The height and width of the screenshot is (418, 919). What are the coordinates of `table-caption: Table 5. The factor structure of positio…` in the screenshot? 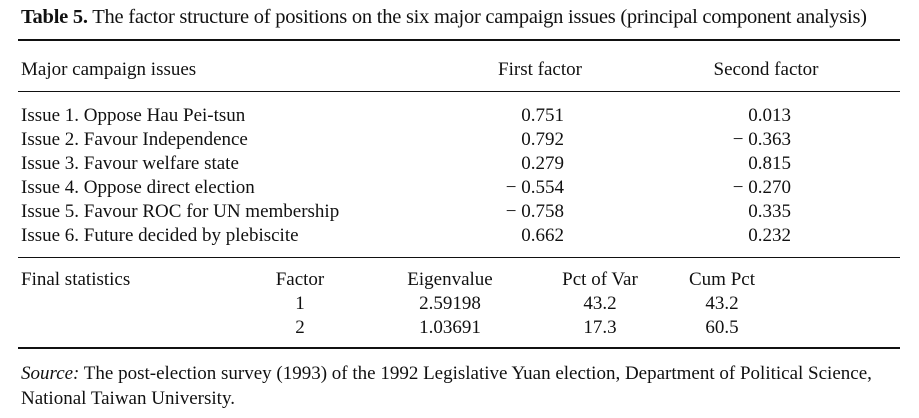 It's located at (444, 17).